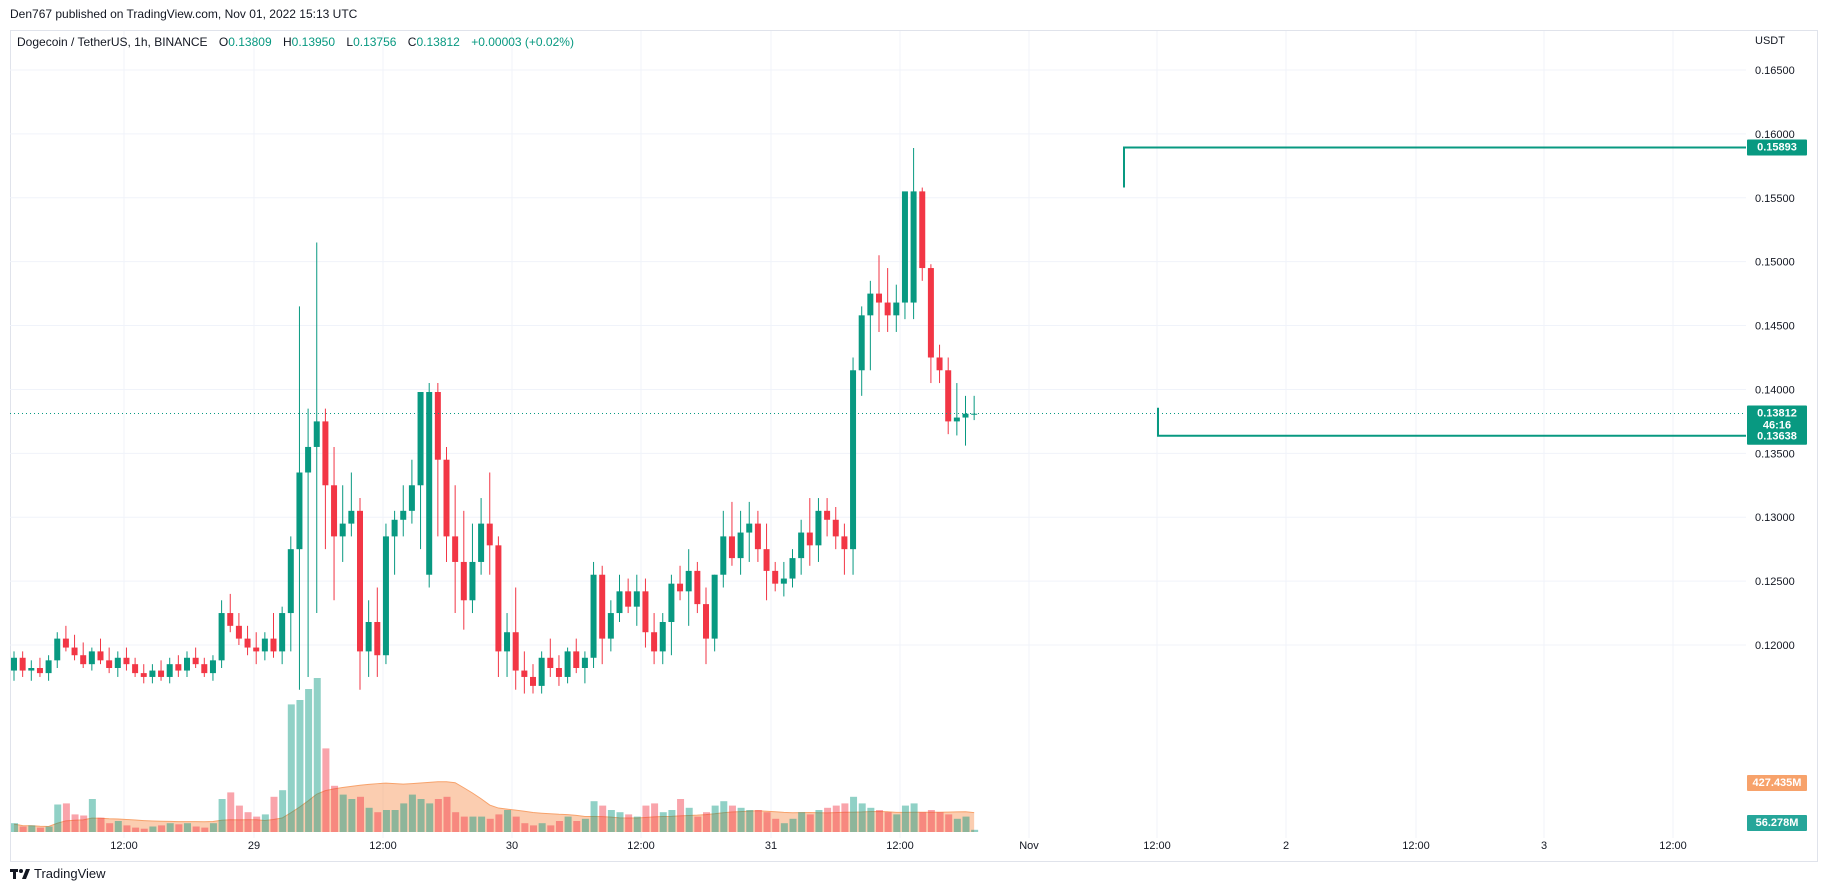  I want to click on footer-brand: TradingView, so click(70, 873).